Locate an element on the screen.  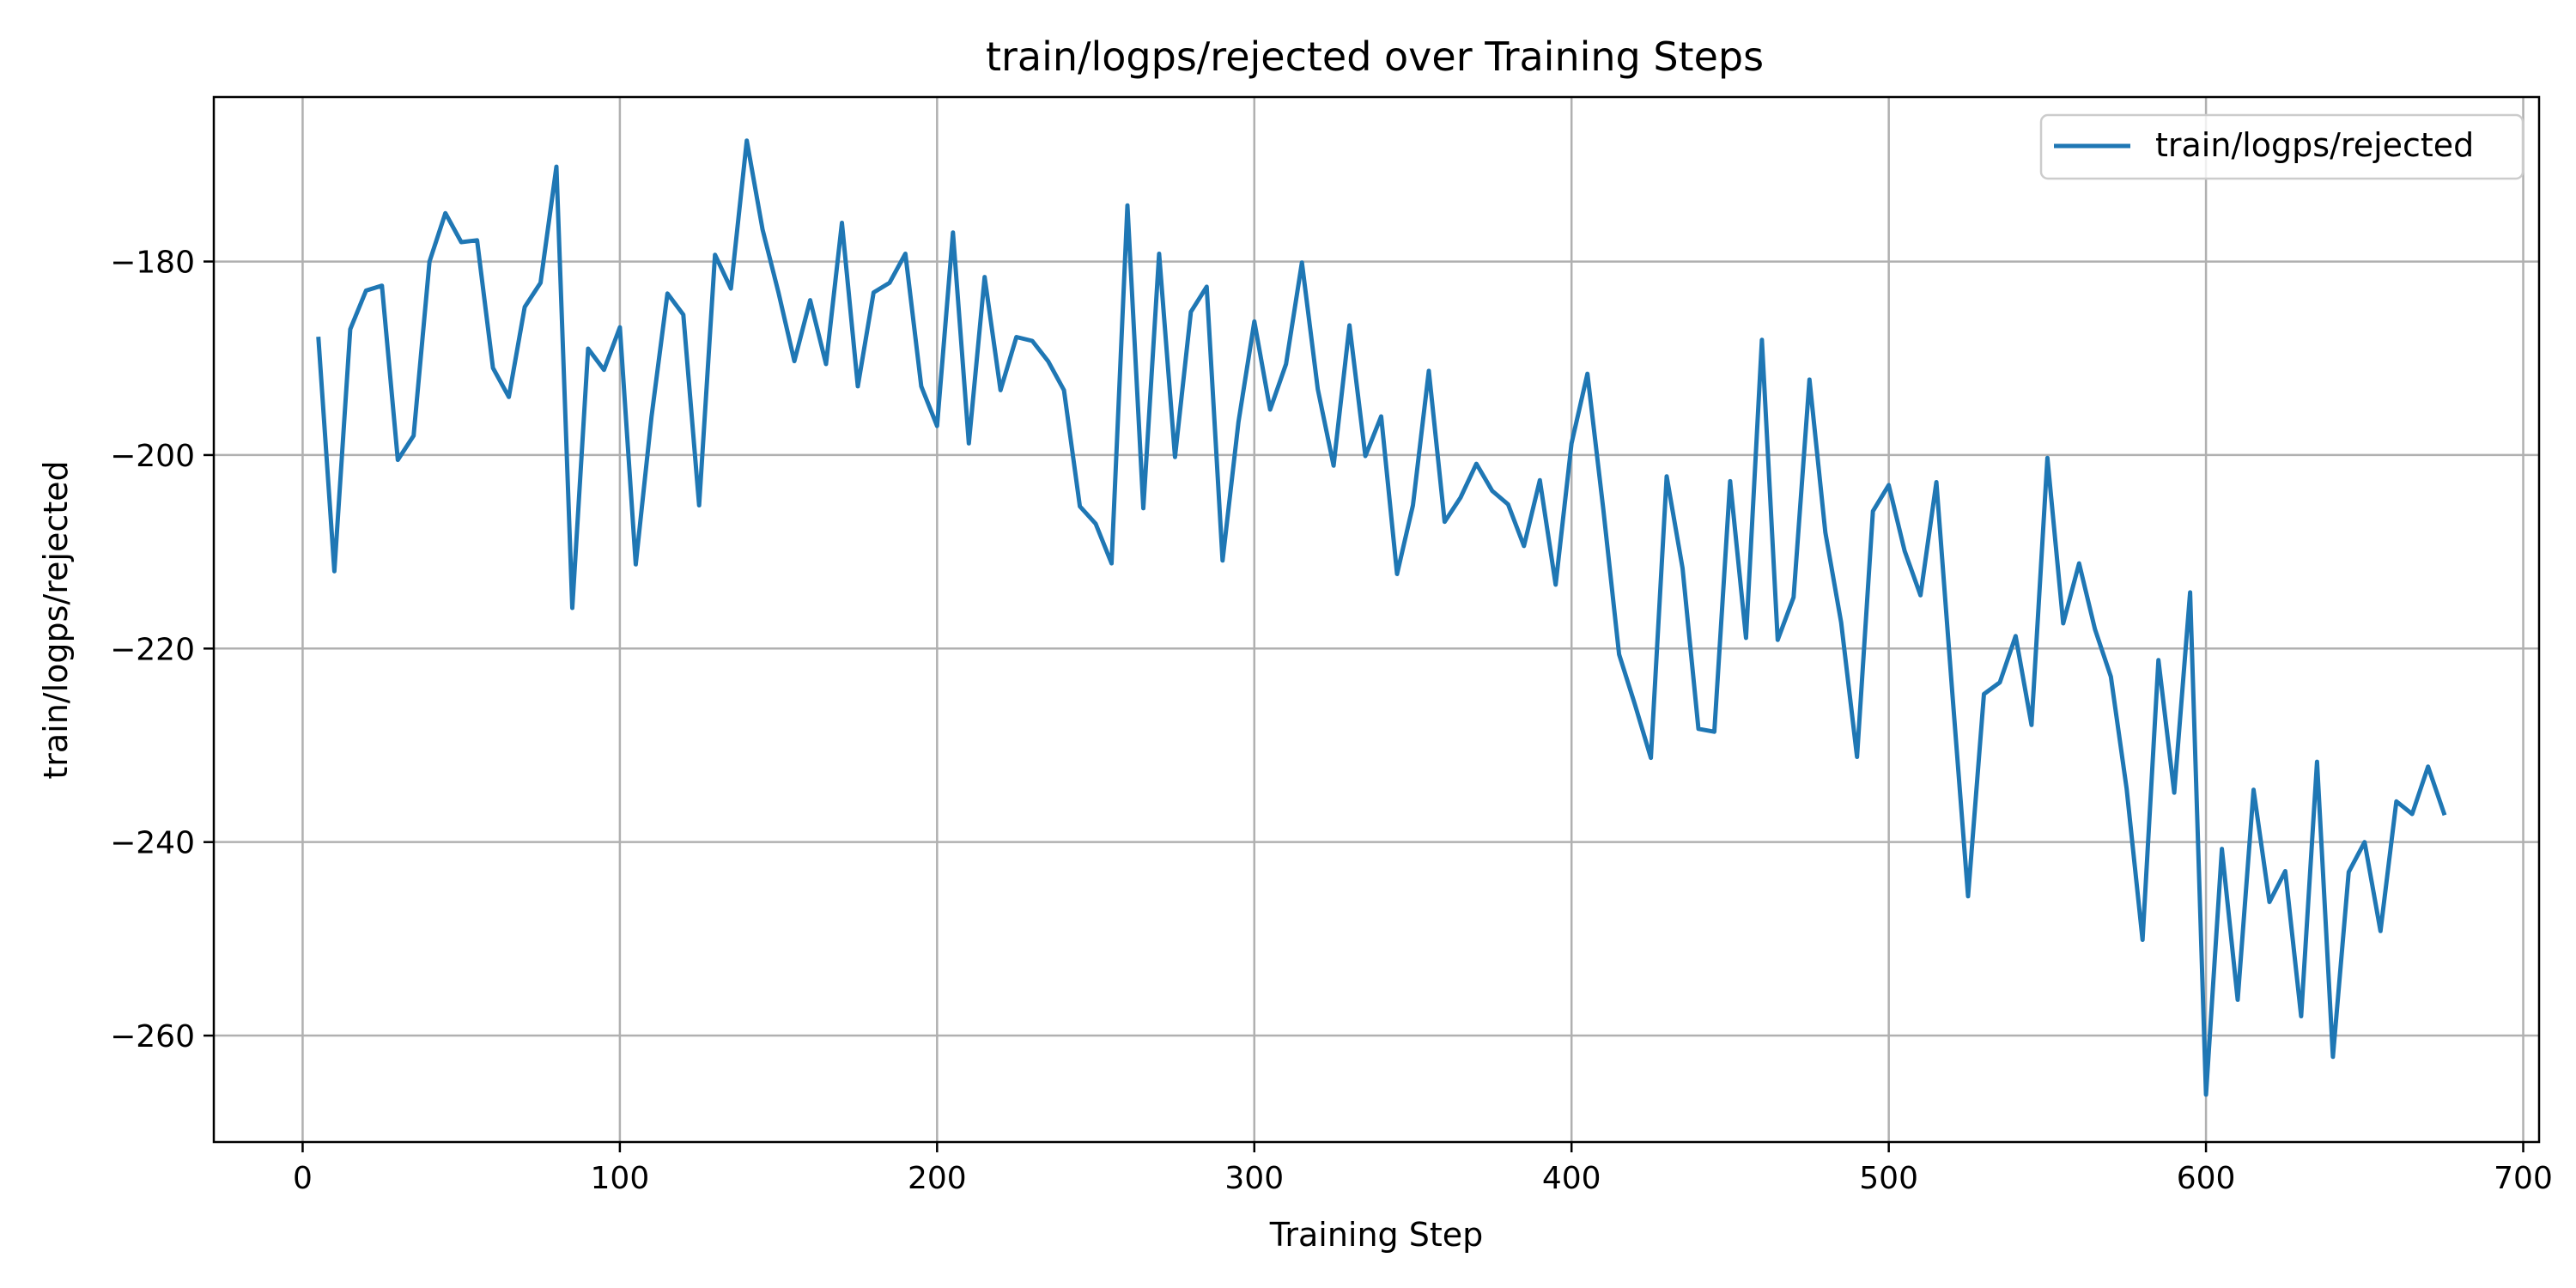
x-tick-label: 400 is located at coordinates (1572, 1178).